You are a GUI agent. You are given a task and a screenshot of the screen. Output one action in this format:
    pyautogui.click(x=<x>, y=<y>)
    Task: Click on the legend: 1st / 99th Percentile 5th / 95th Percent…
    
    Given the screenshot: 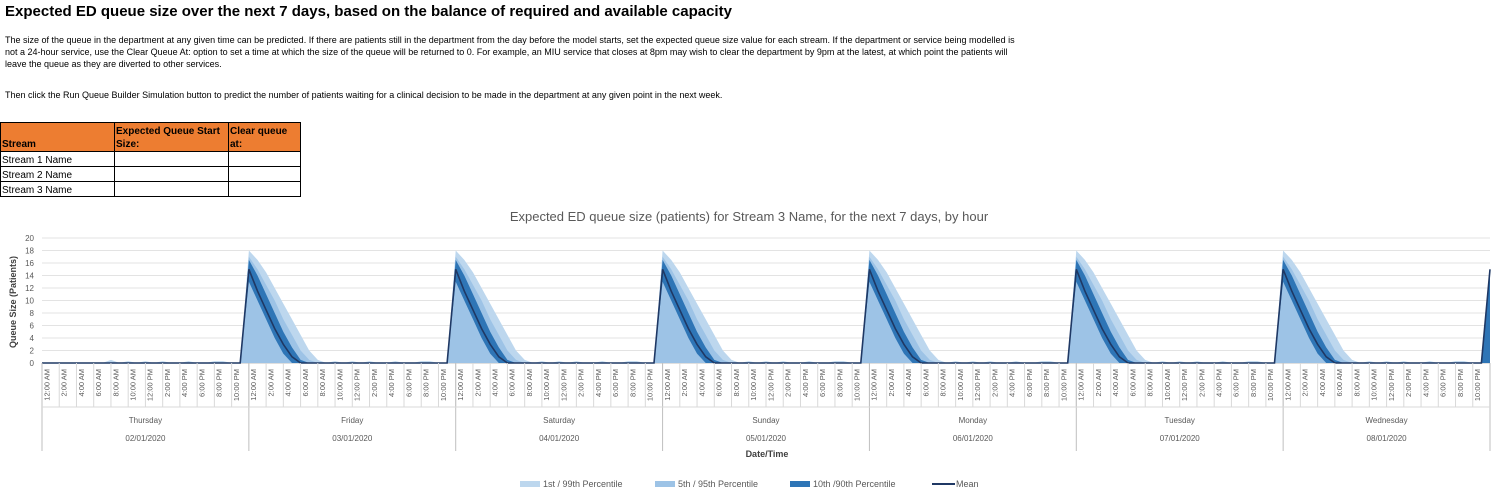 What is the action you would take?
    pyautogui.click(x=749, y=484)
    